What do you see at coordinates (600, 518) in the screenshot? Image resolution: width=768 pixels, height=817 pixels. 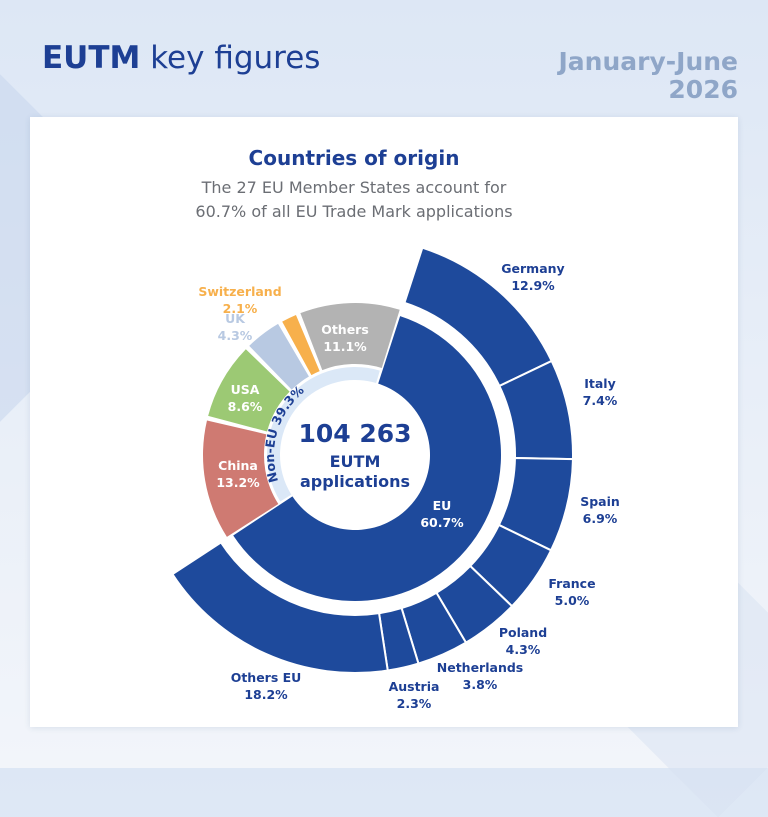 I see `label-spain-line2: 6.9%` at bounding box center [600, 518].